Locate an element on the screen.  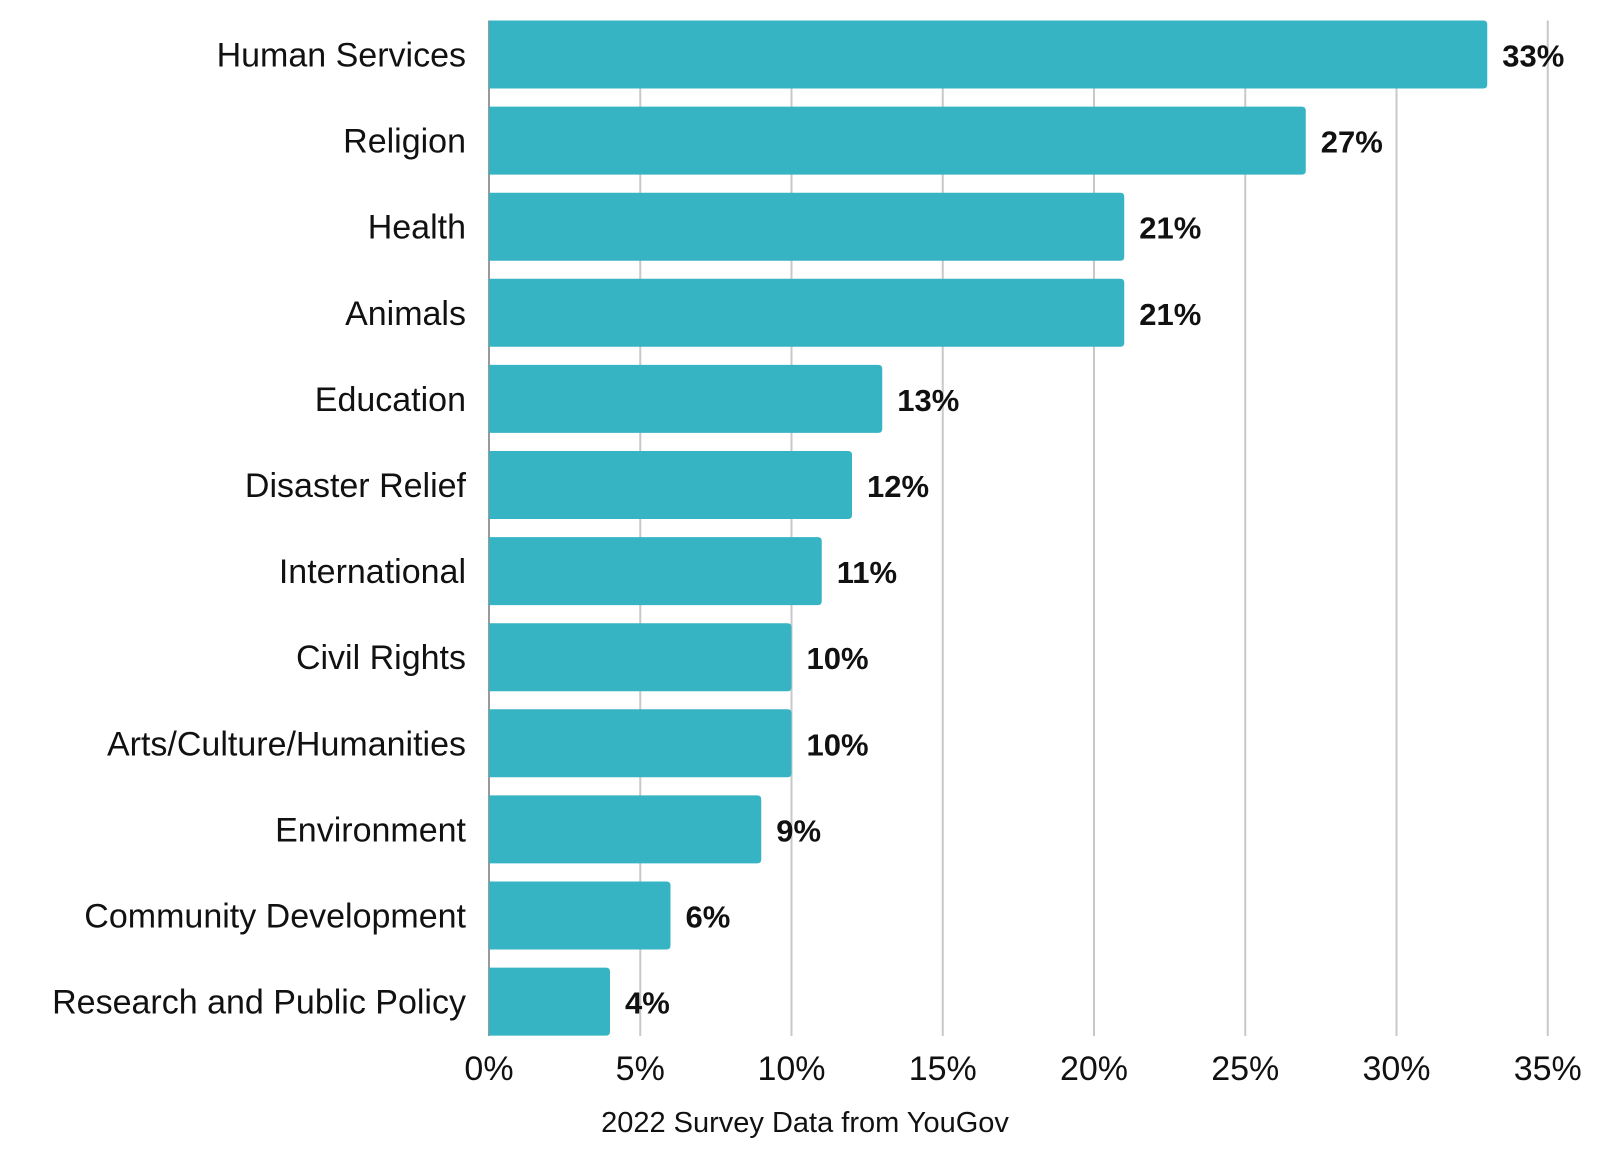
x-tick-label: 20% is located at coordinates (1094, 1069).